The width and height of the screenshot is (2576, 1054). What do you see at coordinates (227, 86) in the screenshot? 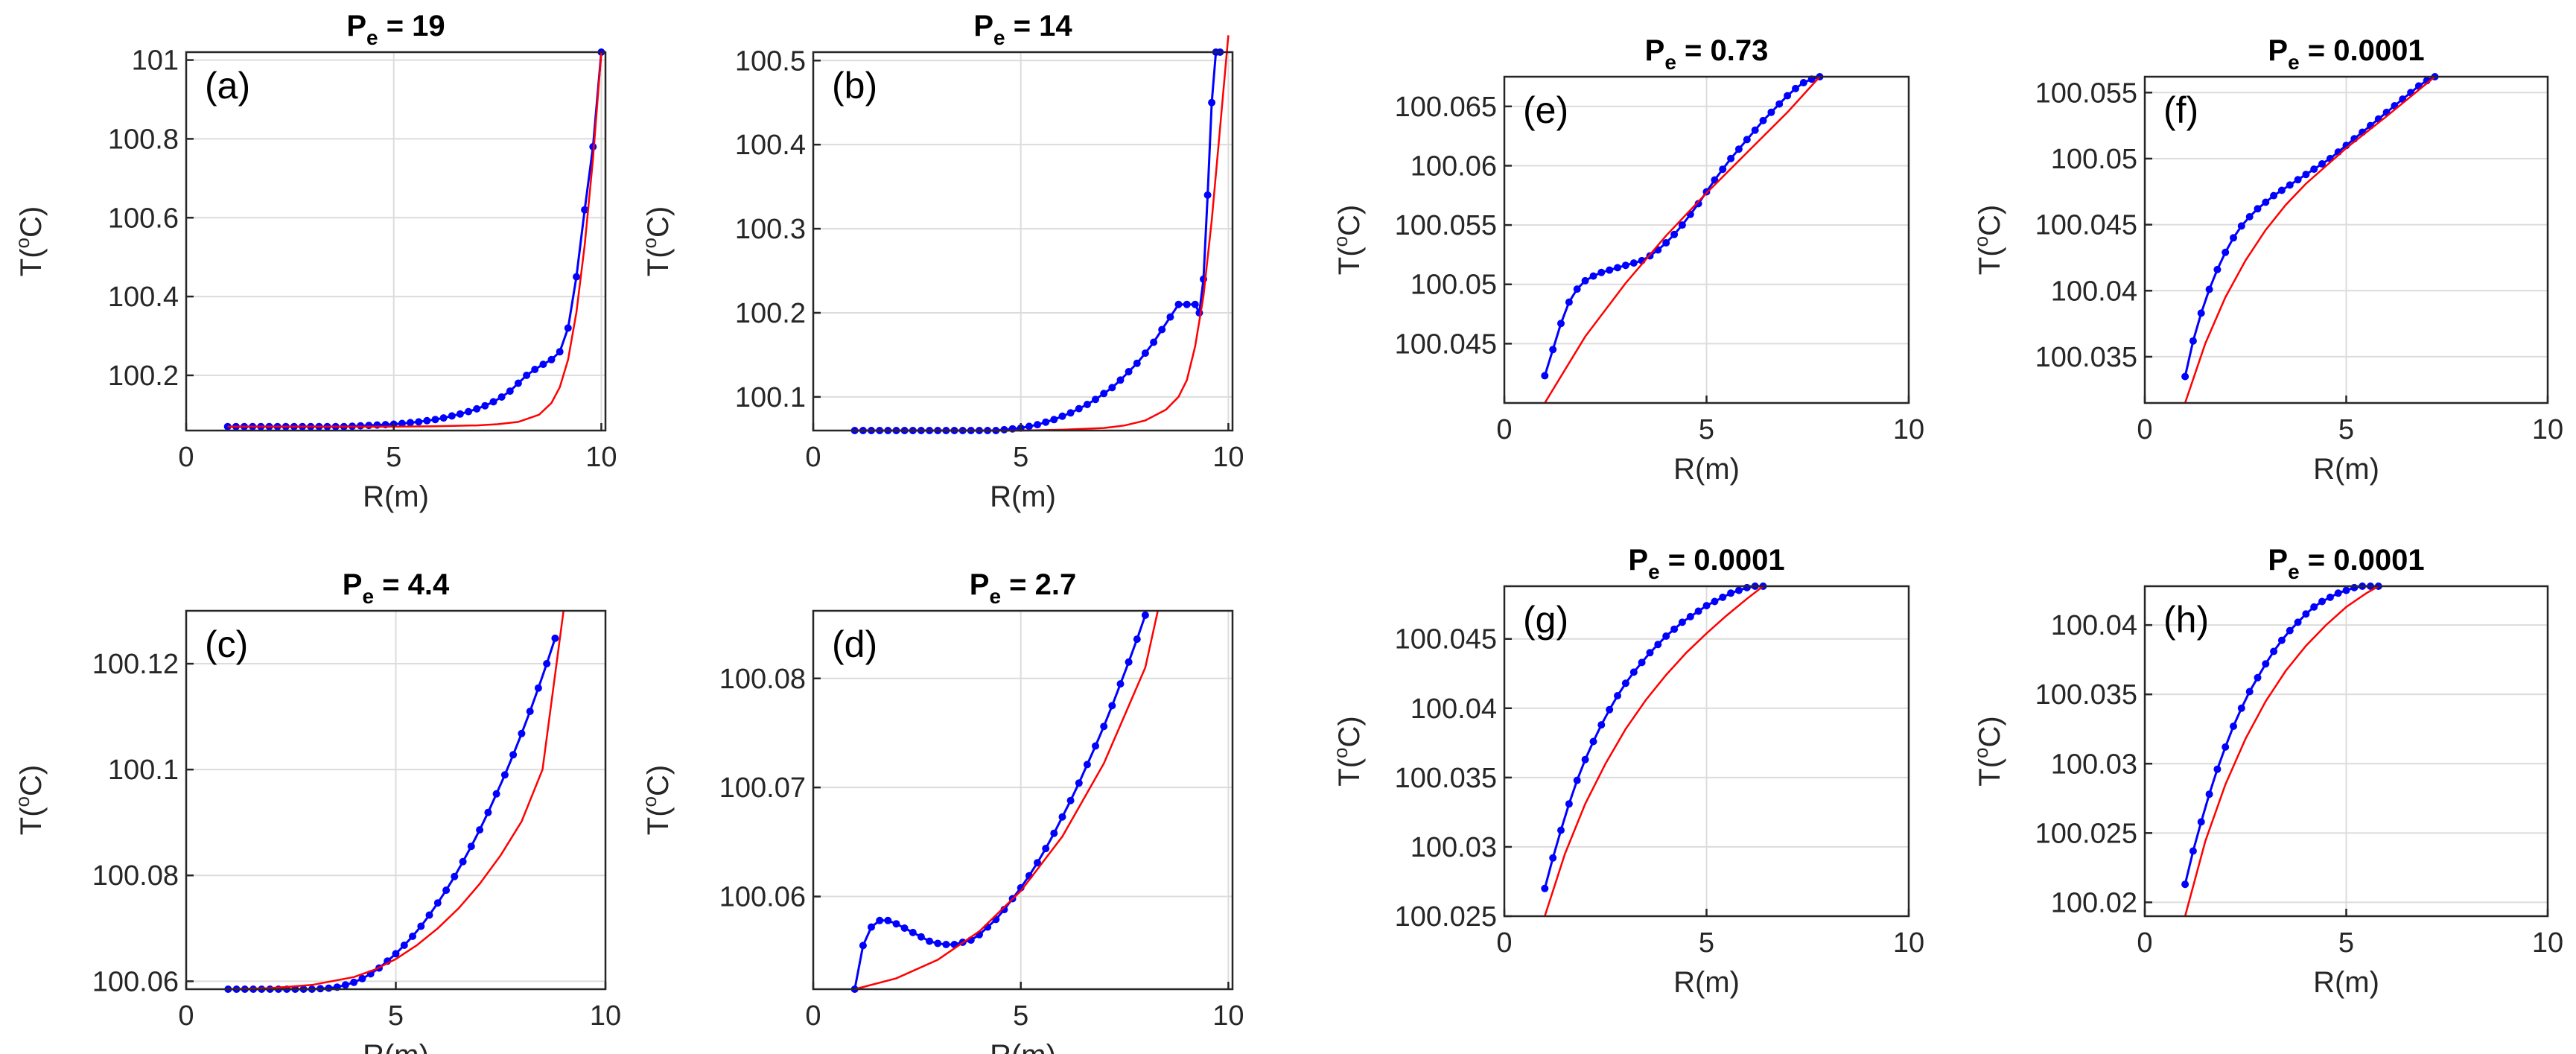
I see `panel-letter-label: (a)` at bounding box center [227, 86].